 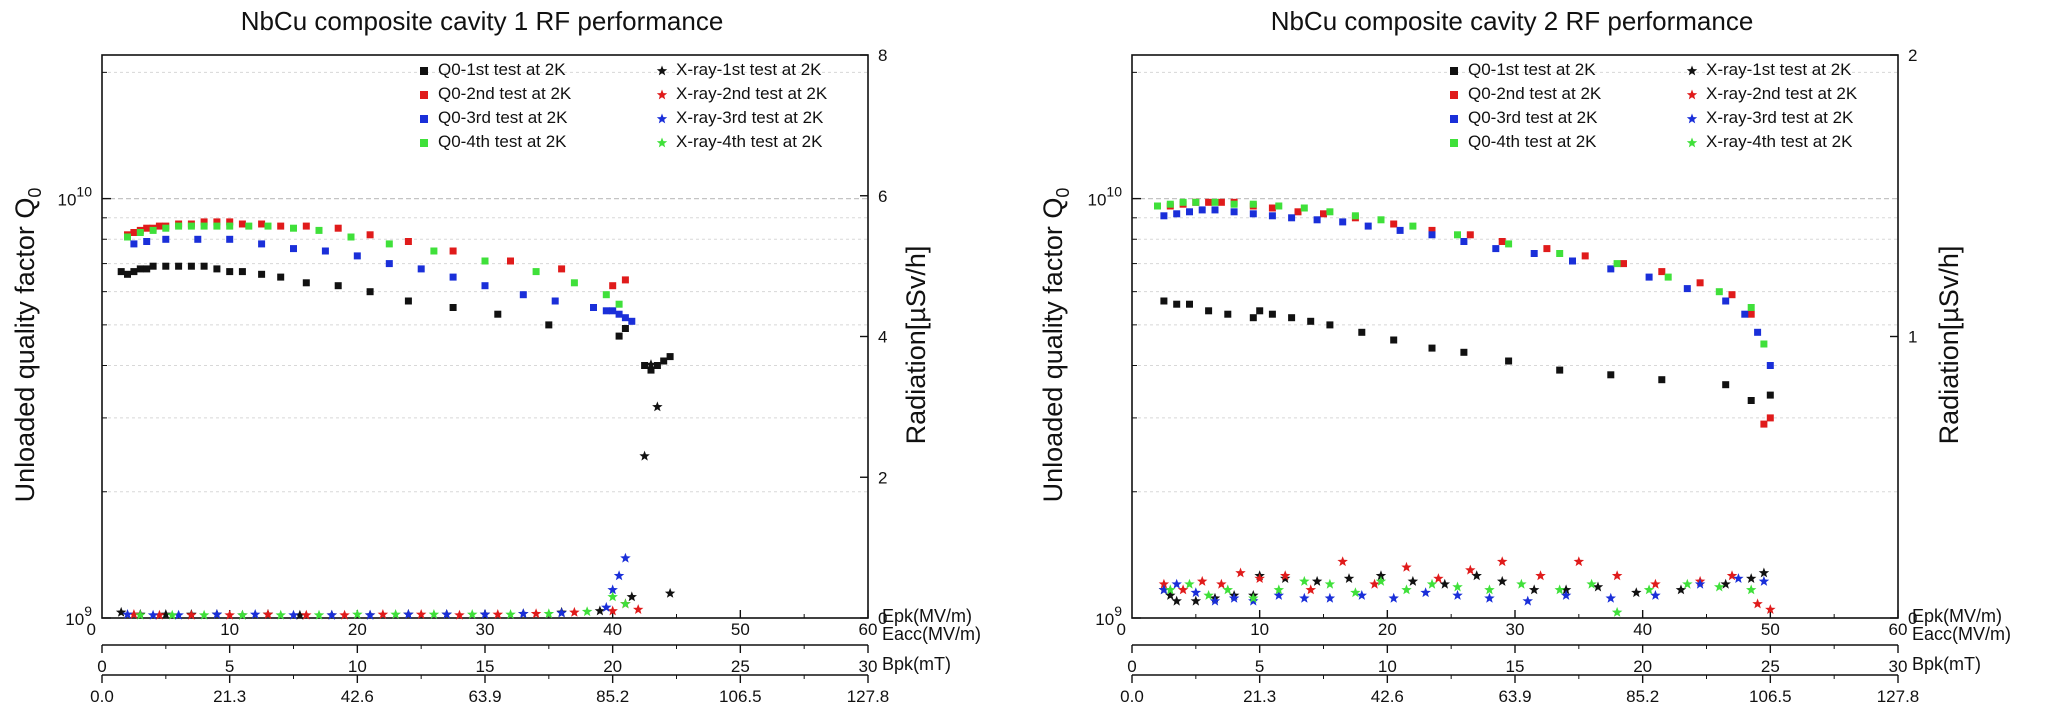 I want to click on legend-label-xray: X-ray-2nd test at 2K, so click(x=1782, y=93).